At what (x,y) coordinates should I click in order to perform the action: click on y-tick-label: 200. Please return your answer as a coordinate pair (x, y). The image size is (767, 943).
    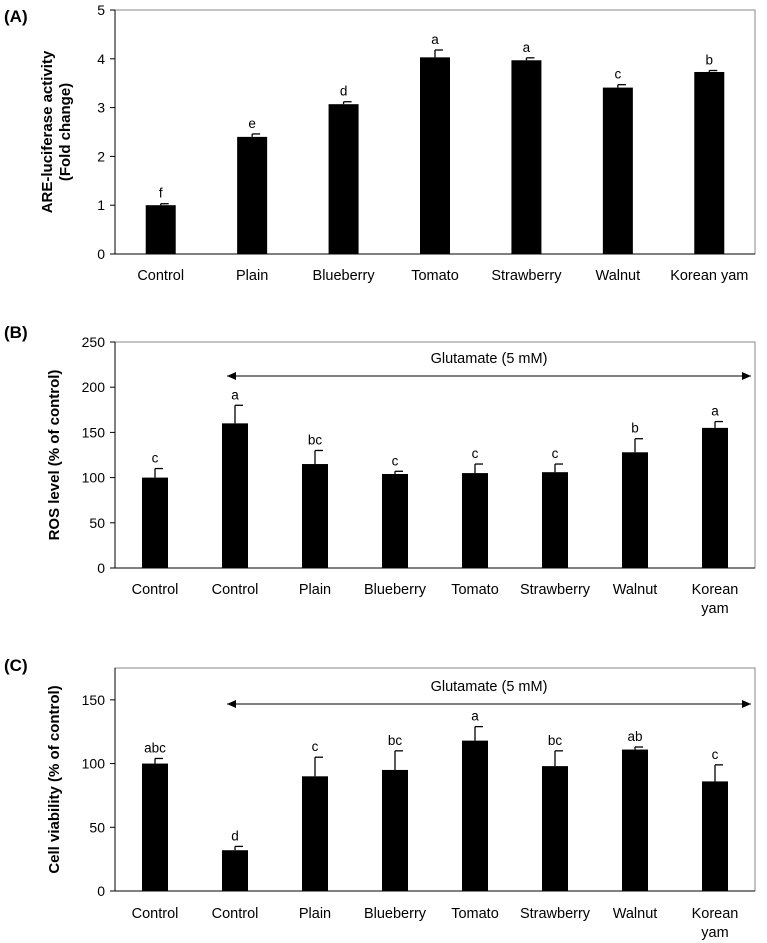
    Looking at the image, I should click on (94, 387).